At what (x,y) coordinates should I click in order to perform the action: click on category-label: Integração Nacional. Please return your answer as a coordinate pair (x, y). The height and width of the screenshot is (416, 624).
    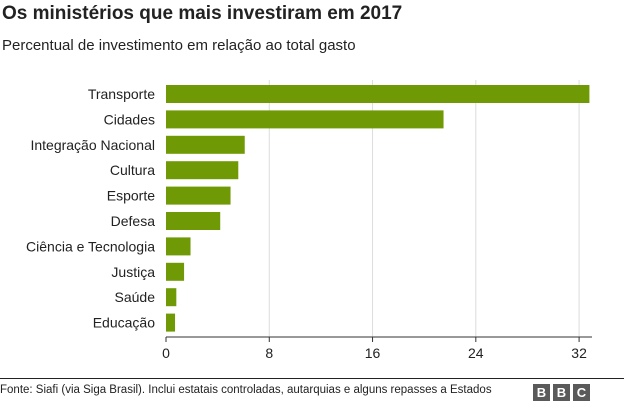
    Looking at the image, I should click on (92, 145).